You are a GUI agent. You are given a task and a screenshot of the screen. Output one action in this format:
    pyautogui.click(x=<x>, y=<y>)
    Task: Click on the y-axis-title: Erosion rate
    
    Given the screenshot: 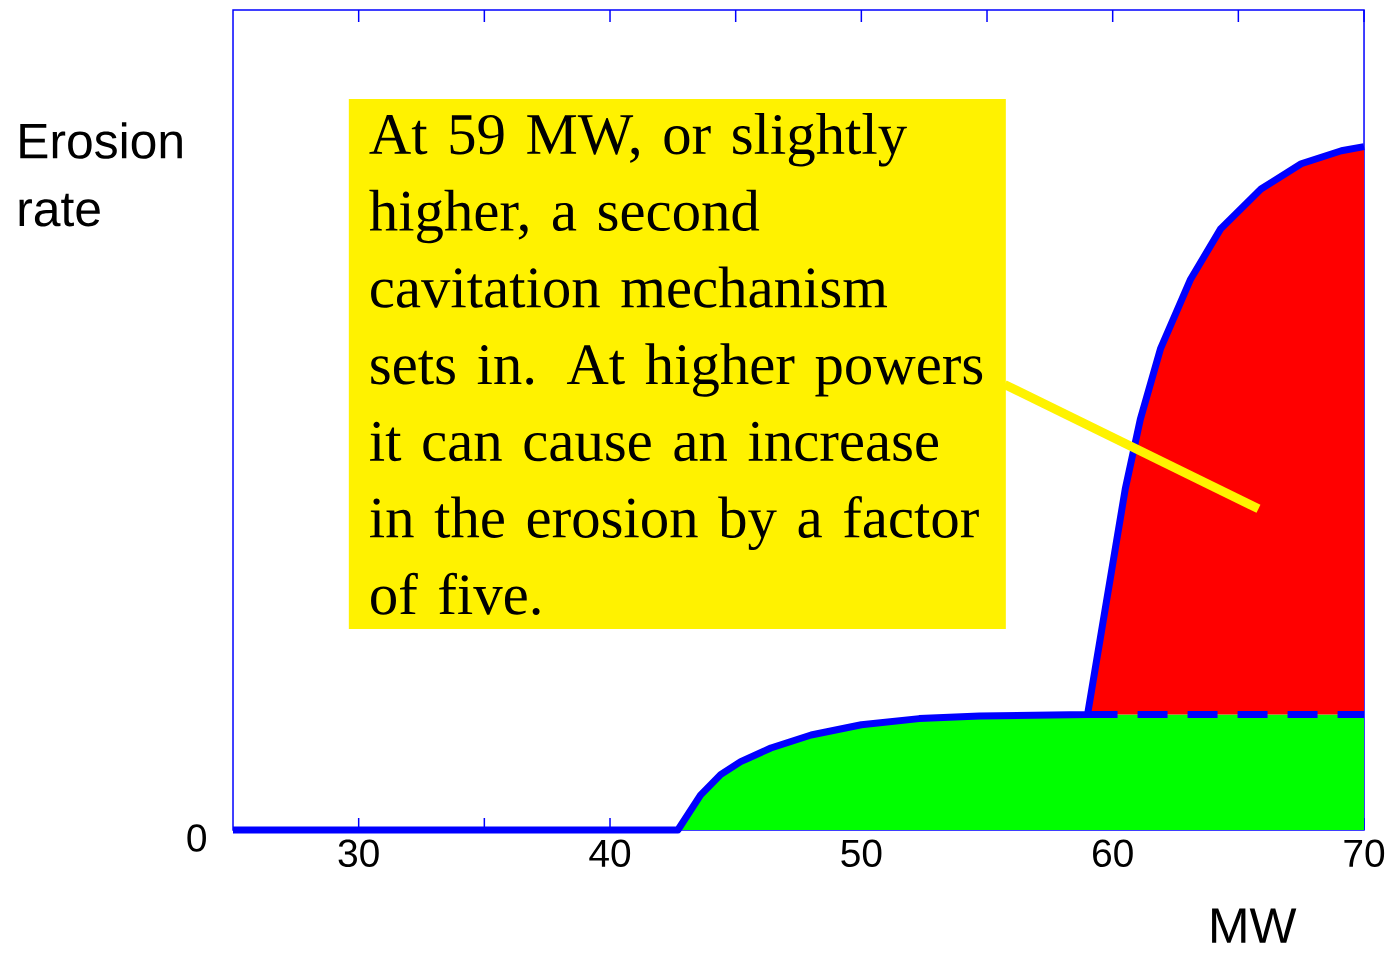 What is the action you would take?
    pyautogui.click(x=100, y=174)
    